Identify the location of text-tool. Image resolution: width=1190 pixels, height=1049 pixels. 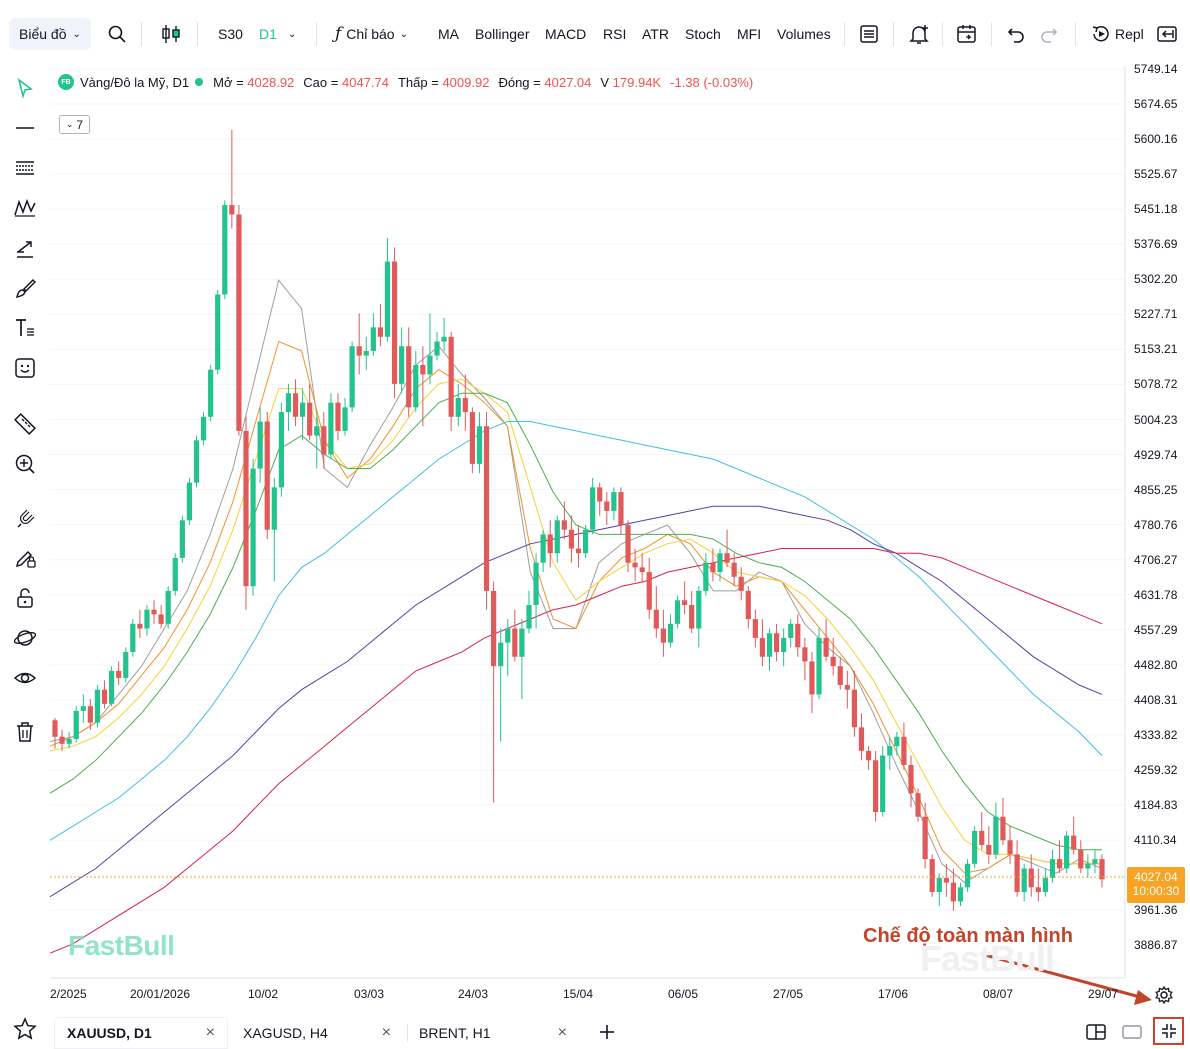
(25, 328).